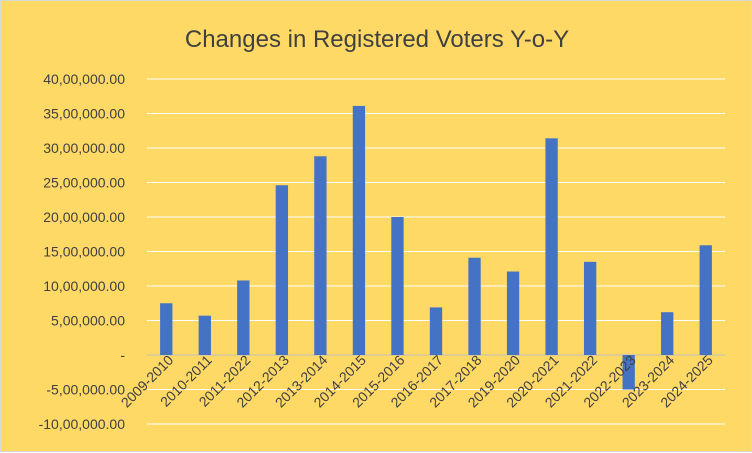 The height and width of the screenshot is (453, 752). Describe the element at coordinates (84, 114) in the screenshot. I see `y-tick-label: 35,00,000.00` at that location.